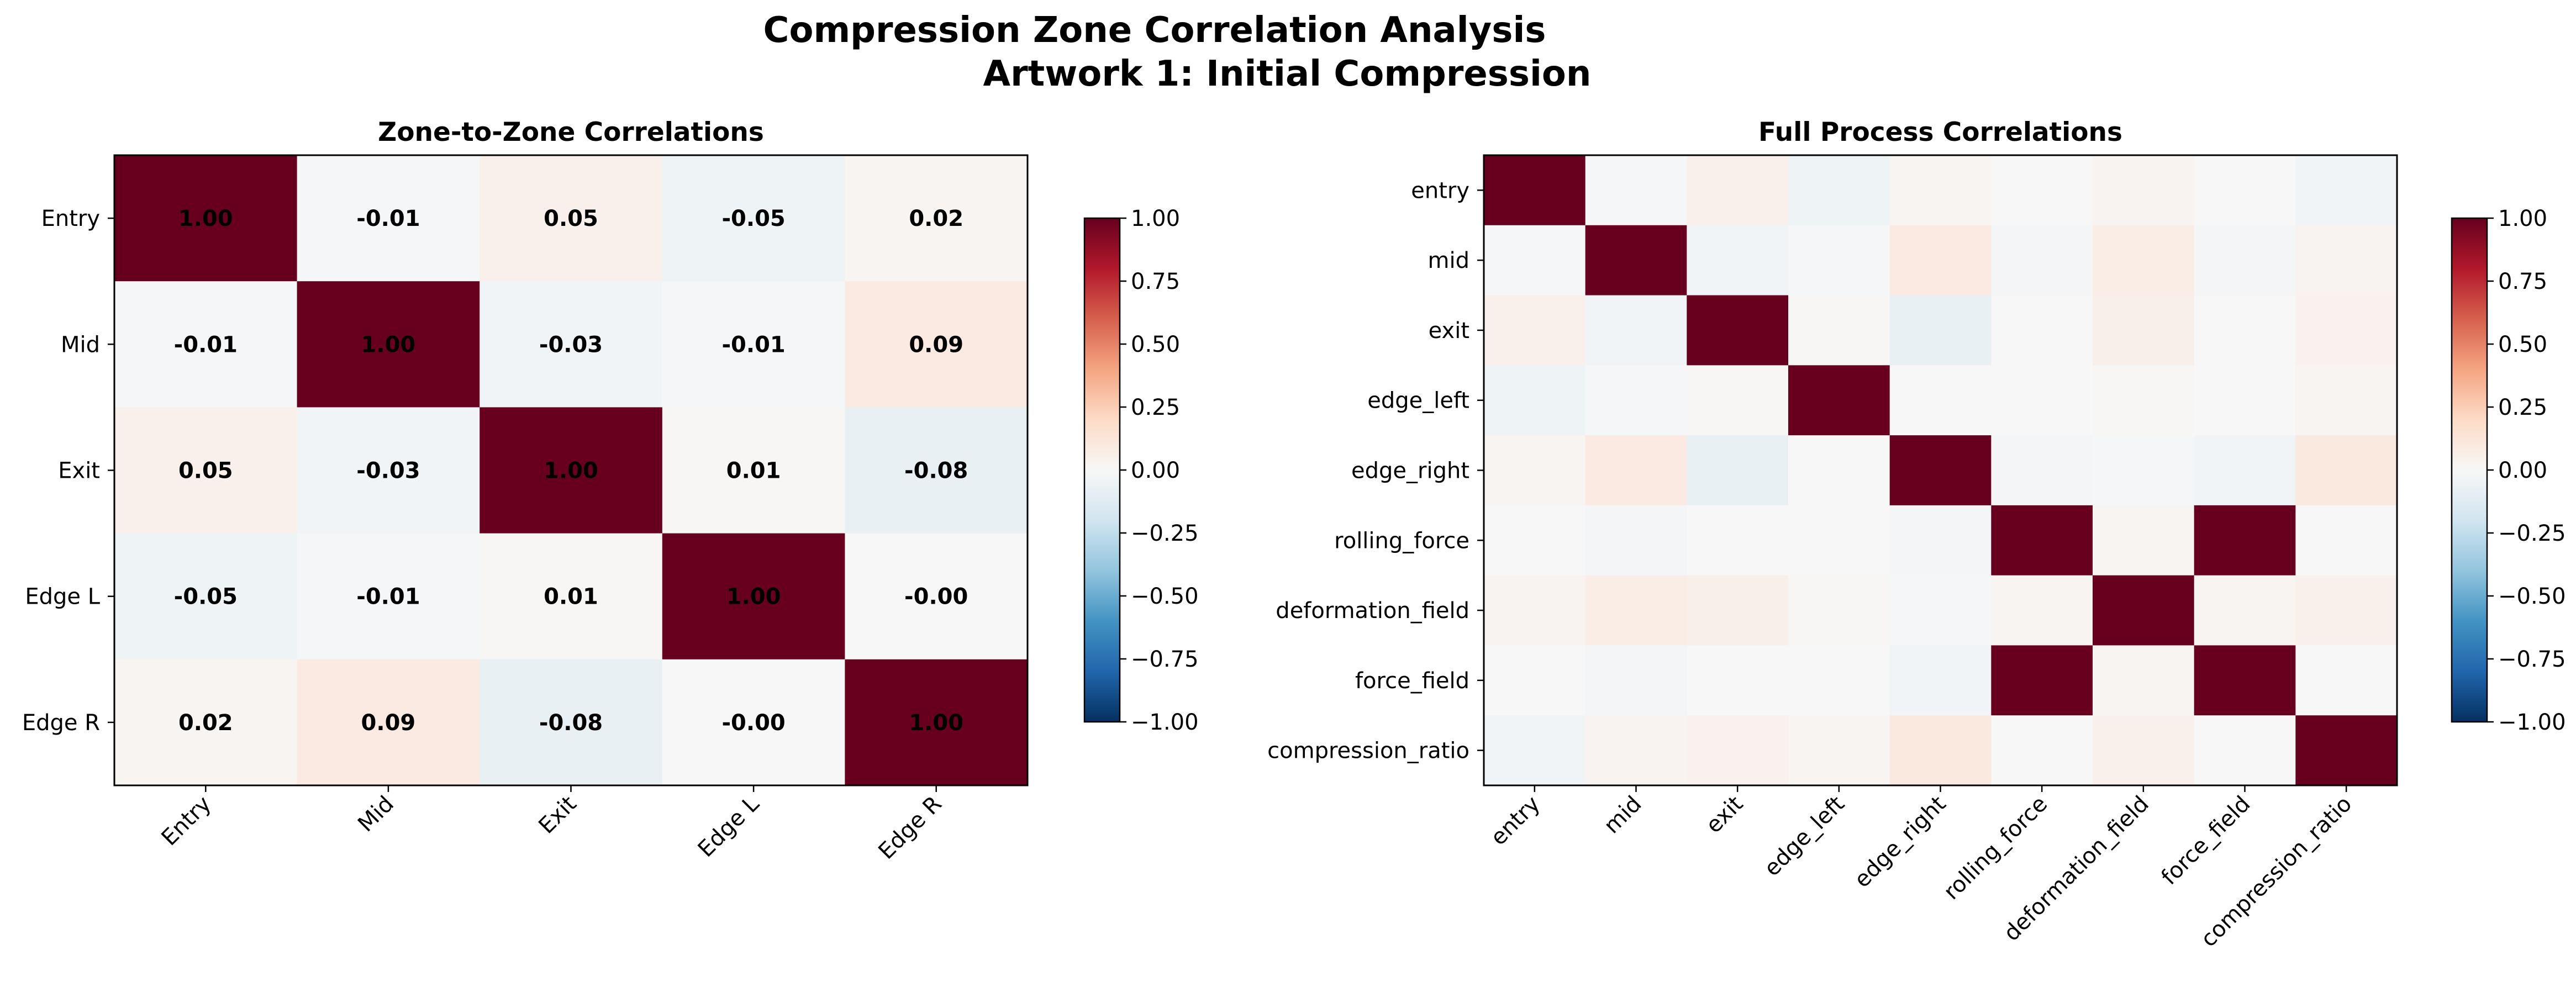 This screenshot has width=2576, height=982. I want to click on cell-value-label: 0.05, so click(571, 218).